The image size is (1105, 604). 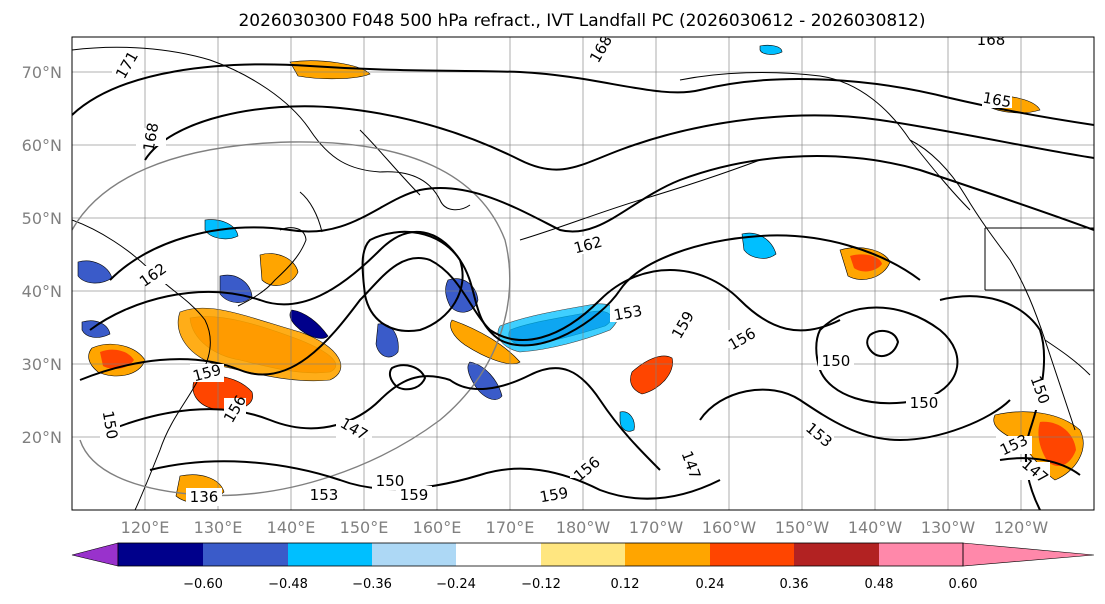 I want to click on colorbar-tick-label: −0.24, so click(x=456, y=584).